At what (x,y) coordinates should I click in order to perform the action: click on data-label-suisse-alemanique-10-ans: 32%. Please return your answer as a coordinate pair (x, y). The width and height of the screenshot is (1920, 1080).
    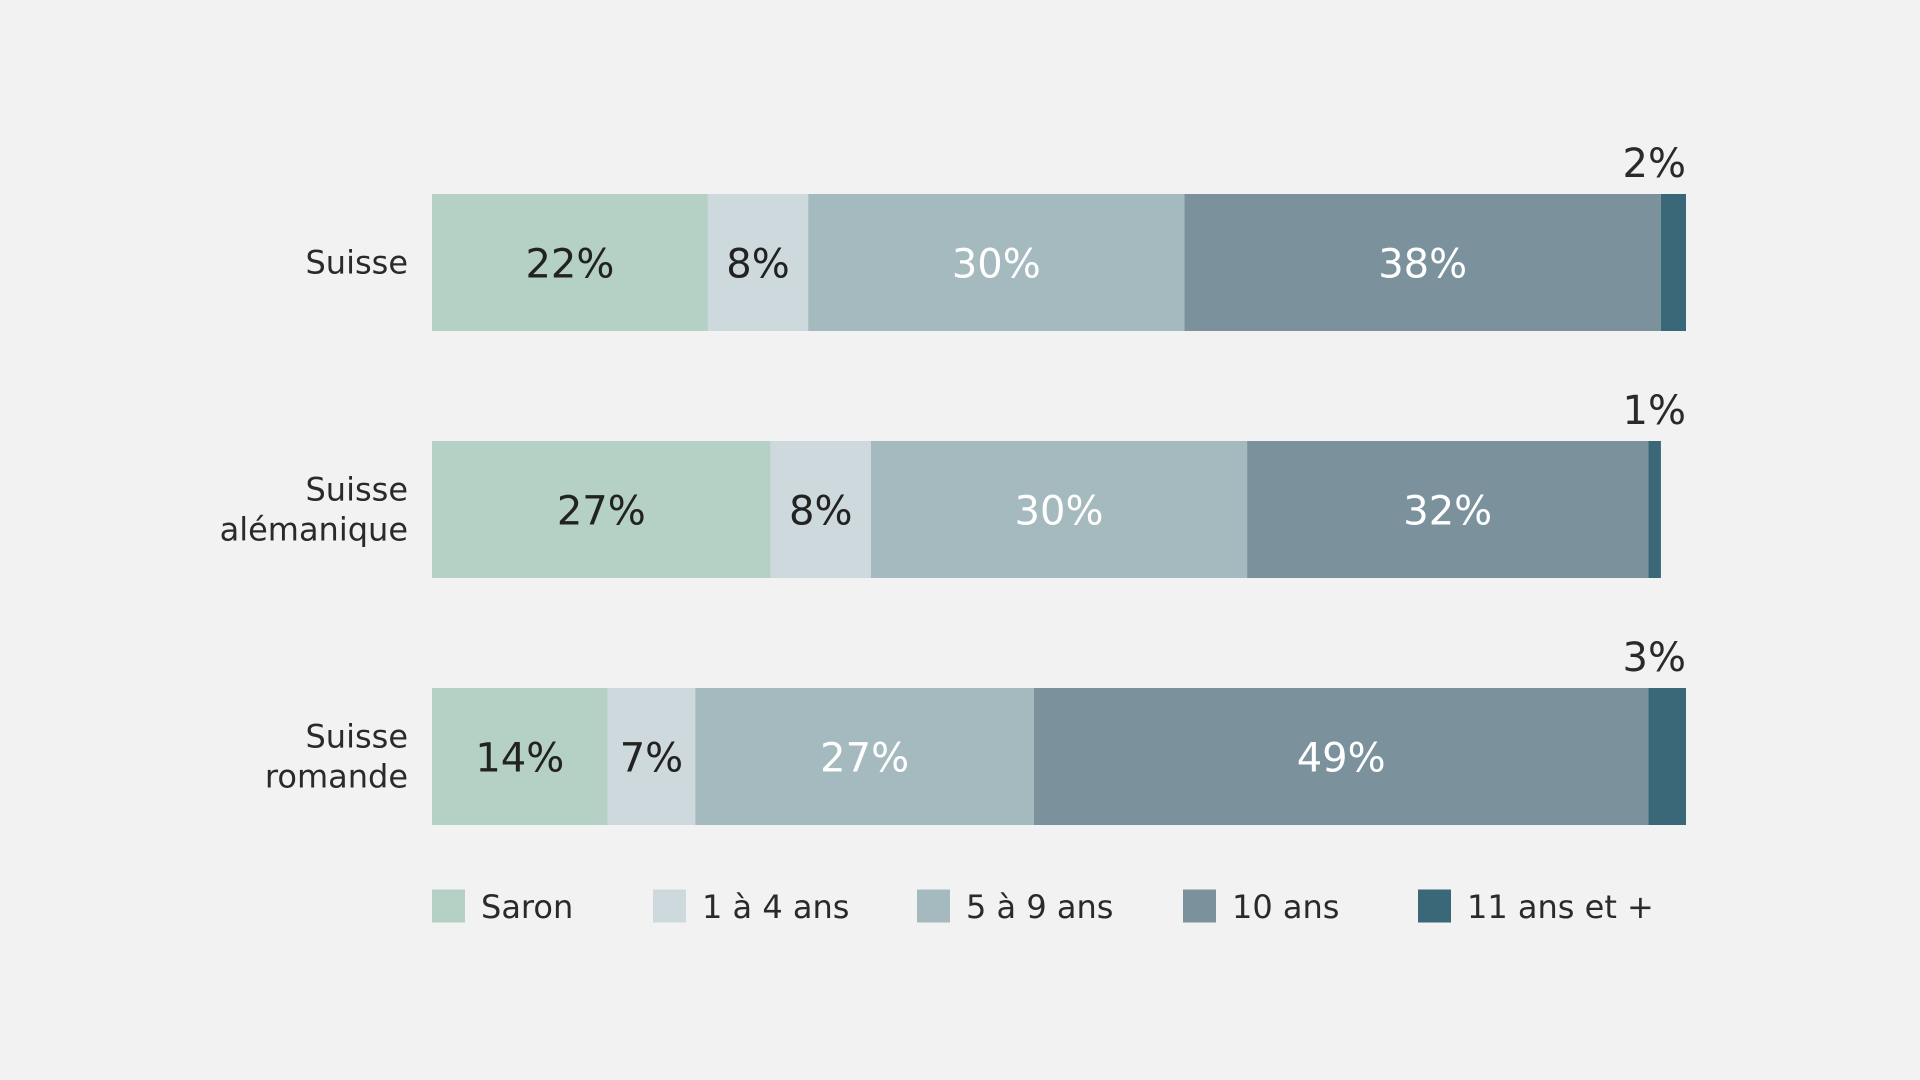
    Looking at the image, I should click on (1447, 512).